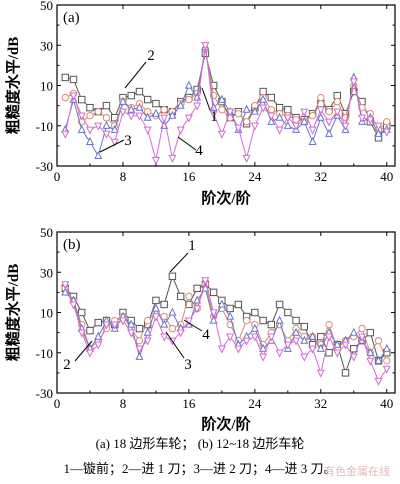 Image resolution: width=400 pixels, height=484 pixels. What do you see at coordinates (123, 176) in the screenshot?
I see `chart0-xtick-label-1: 8` at bounding box center [123, 176].